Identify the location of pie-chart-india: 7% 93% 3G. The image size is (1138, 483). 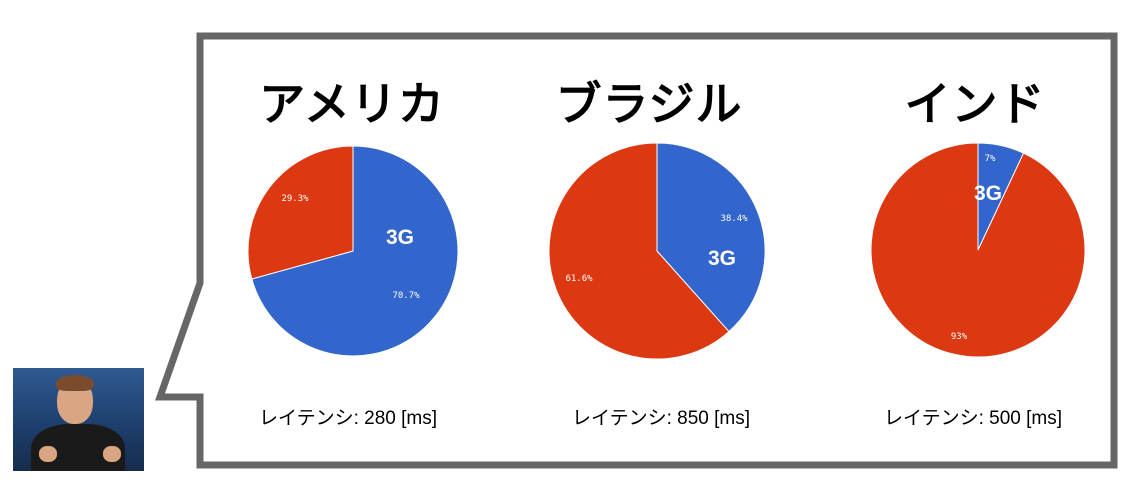
(978, 250).